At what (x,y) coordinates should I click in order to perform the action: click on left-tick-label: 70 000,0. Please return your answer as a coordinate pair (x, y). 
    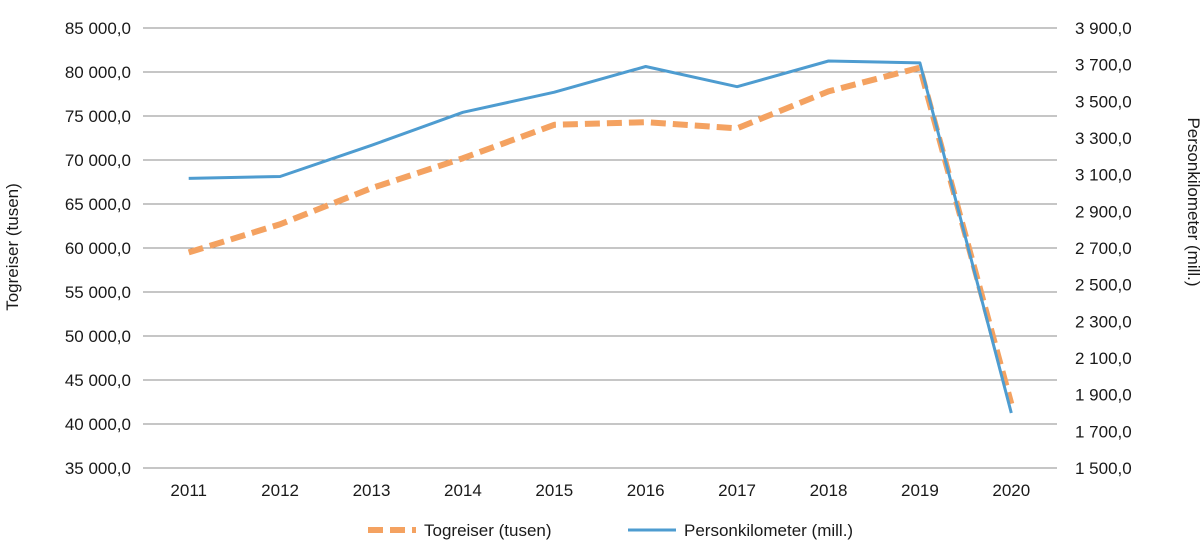
    Looking at the image, I should click on (98, 160).